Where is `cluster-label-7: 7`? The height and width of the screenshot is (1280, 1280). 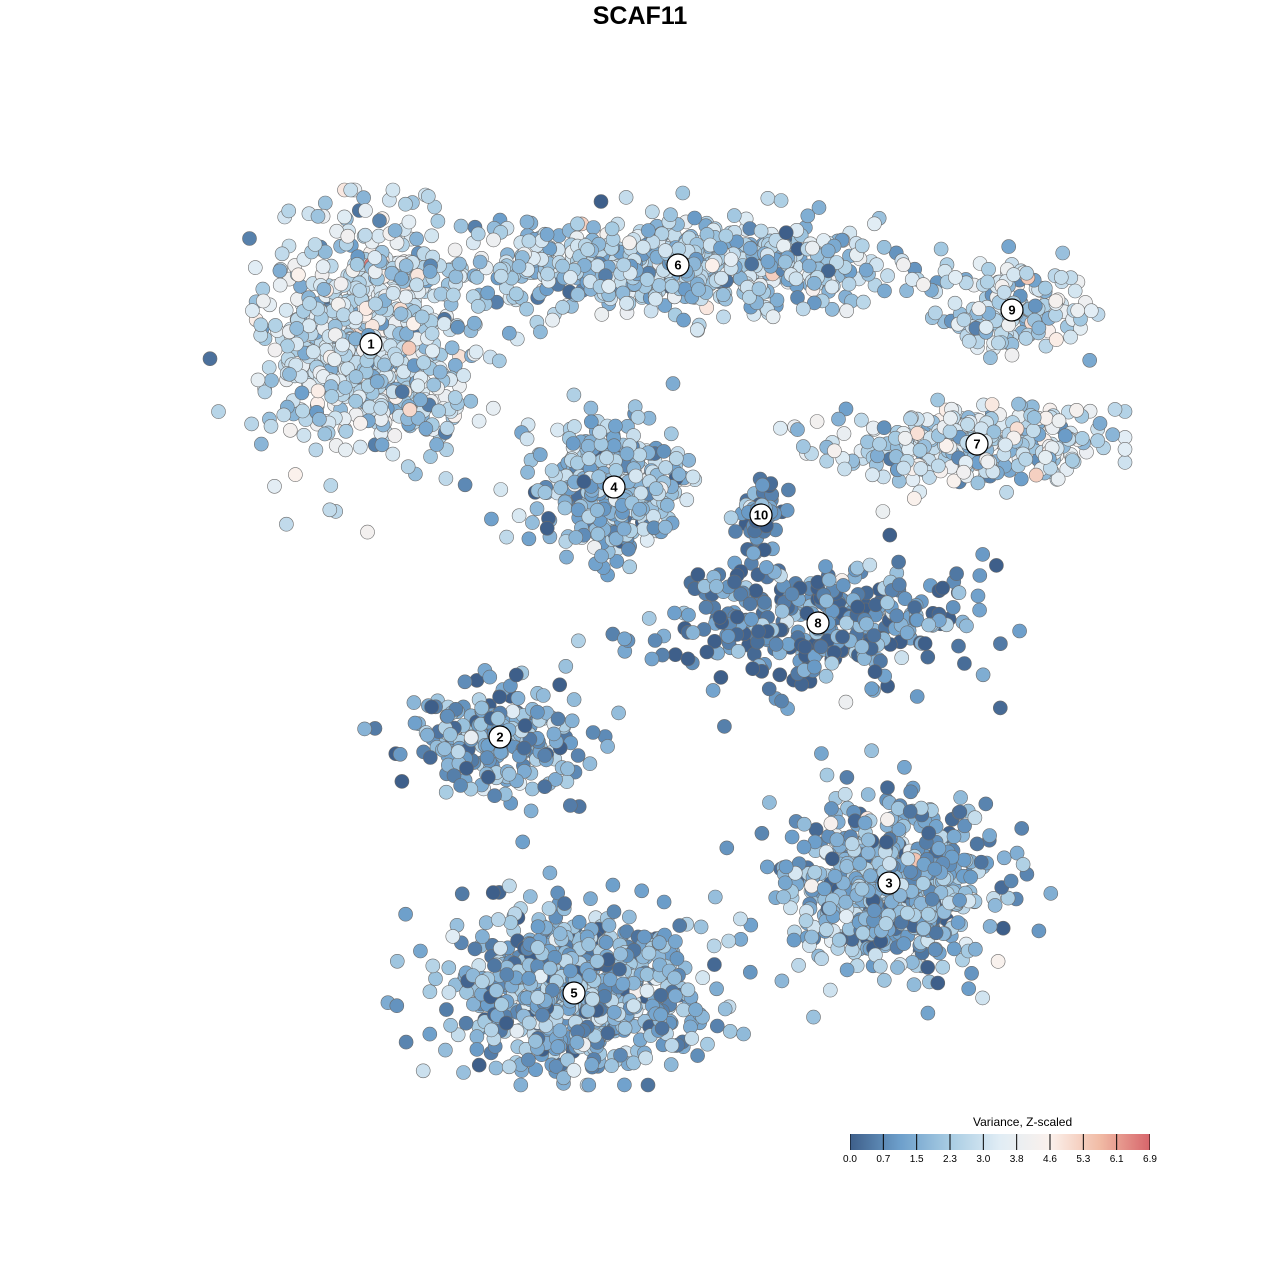 cluster-label-7: 7 is located at coordinates (977, 444).